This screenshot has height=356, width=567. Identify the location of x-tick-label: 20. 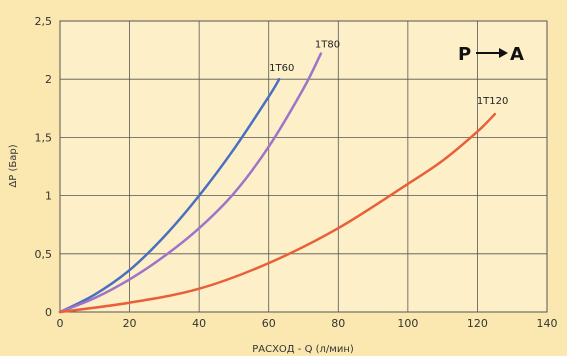
(130, 323).